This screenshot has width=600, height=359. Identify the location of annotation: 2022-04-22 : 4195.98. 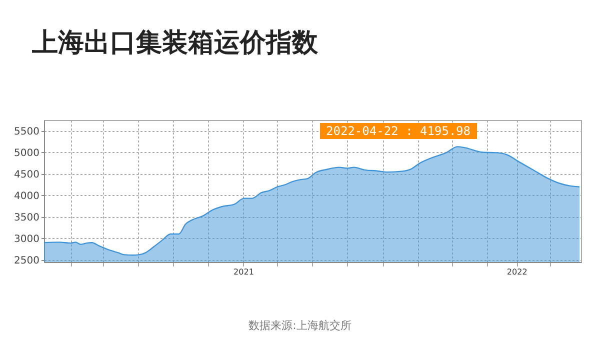
(398, 131).